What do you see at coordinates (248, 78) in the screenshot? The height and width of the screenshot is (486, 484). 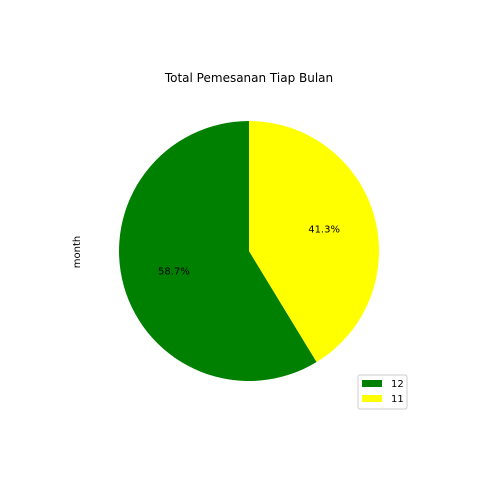 I see `chart-title: Total Pemesanan Tiap Bulan` at bounding box center [248, 78].